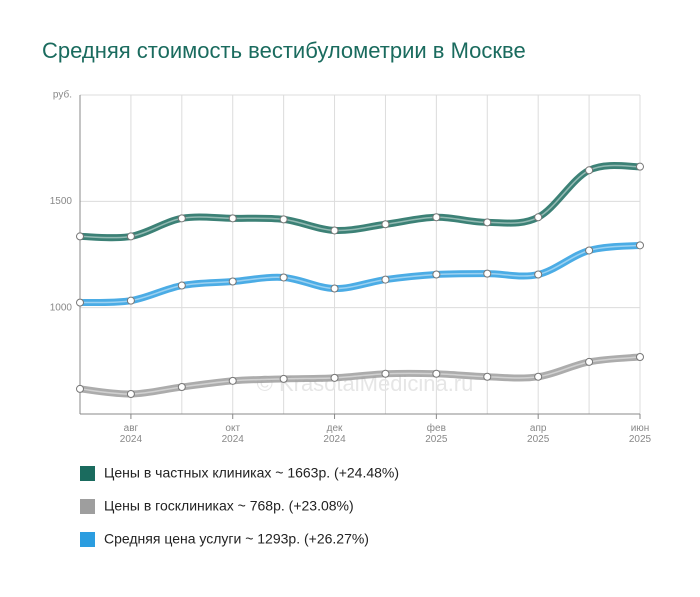 The width and height of the screenshot is (700, 597). Describe the element at coordinates (538, 434) in the screenshot. I see `x-tick-label: апр 2025` at that location.